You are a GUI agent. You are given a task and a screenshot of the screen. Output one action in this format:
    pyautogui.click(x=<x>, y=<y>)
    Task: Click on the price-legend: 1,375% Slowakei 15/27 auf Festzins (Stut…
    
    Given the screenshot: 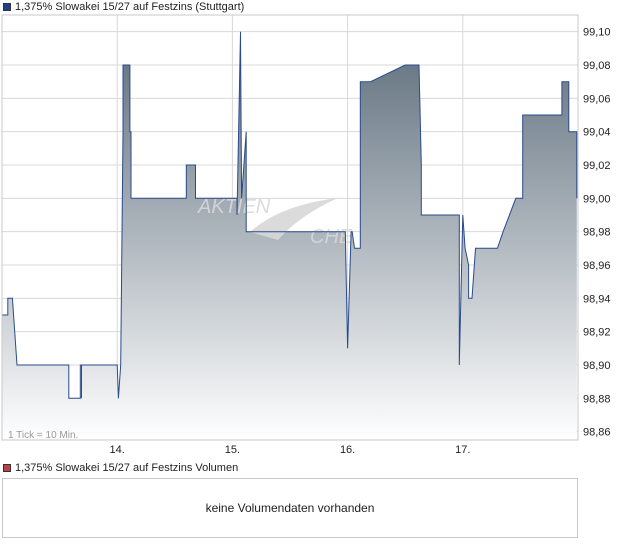 What is the action you would take?
    pyautogui.click(x=123, y=7)
    